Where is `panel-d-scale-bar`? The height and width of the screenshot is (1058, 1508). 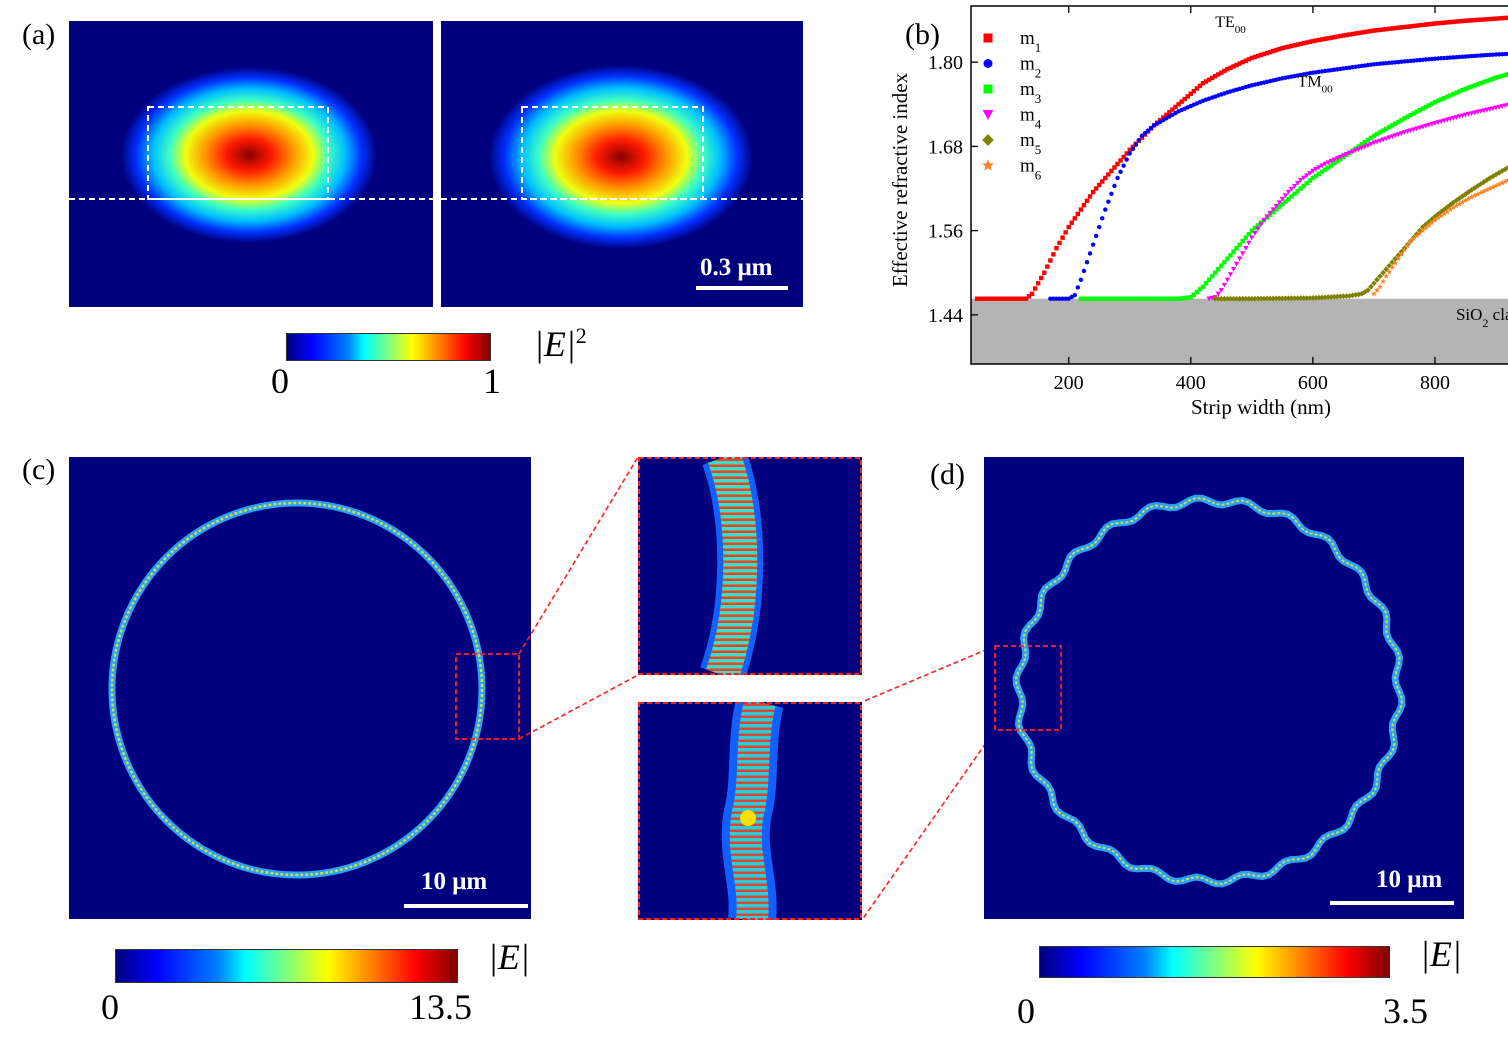
panel-d-scale-bar is located at coordinates (1392, 903).